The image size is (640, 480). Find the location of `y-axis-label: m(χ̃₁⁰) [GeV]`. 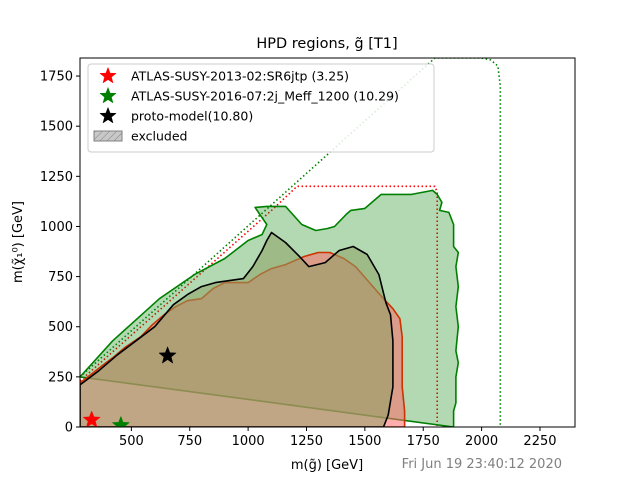

y-axis-label: m(χ̃₁⁰) [GeV] is located at coordinates (18, 242).